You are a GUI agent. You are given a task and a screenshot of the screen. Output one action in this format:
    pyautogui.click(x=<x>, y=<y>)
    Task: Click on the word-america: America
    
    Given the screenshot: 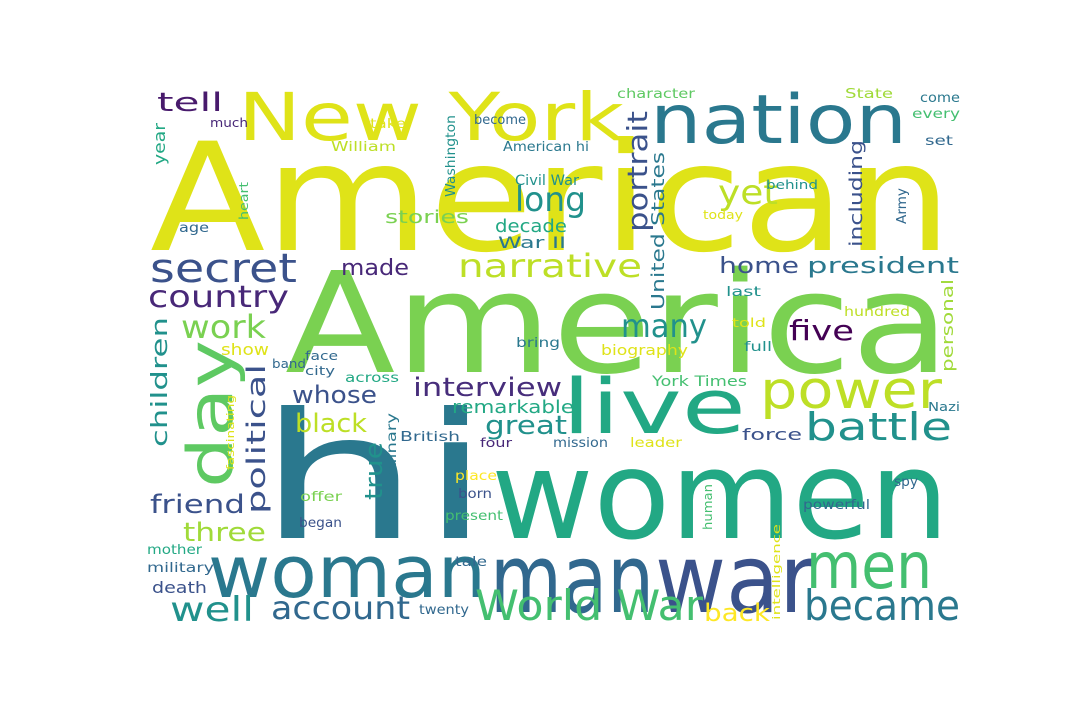 What is the action you would take?
    pyautogui.click(x=617, y=324)
    